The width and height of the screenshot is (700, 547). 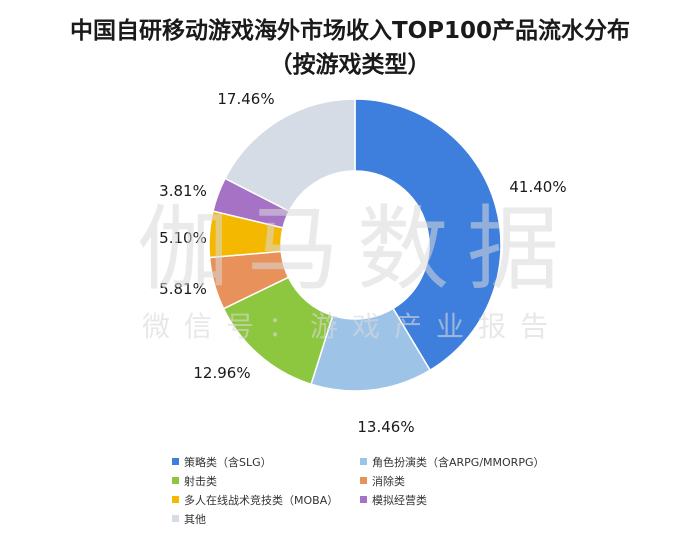 I want to click on legend-label: 射击类, so click(x=200, y=481).